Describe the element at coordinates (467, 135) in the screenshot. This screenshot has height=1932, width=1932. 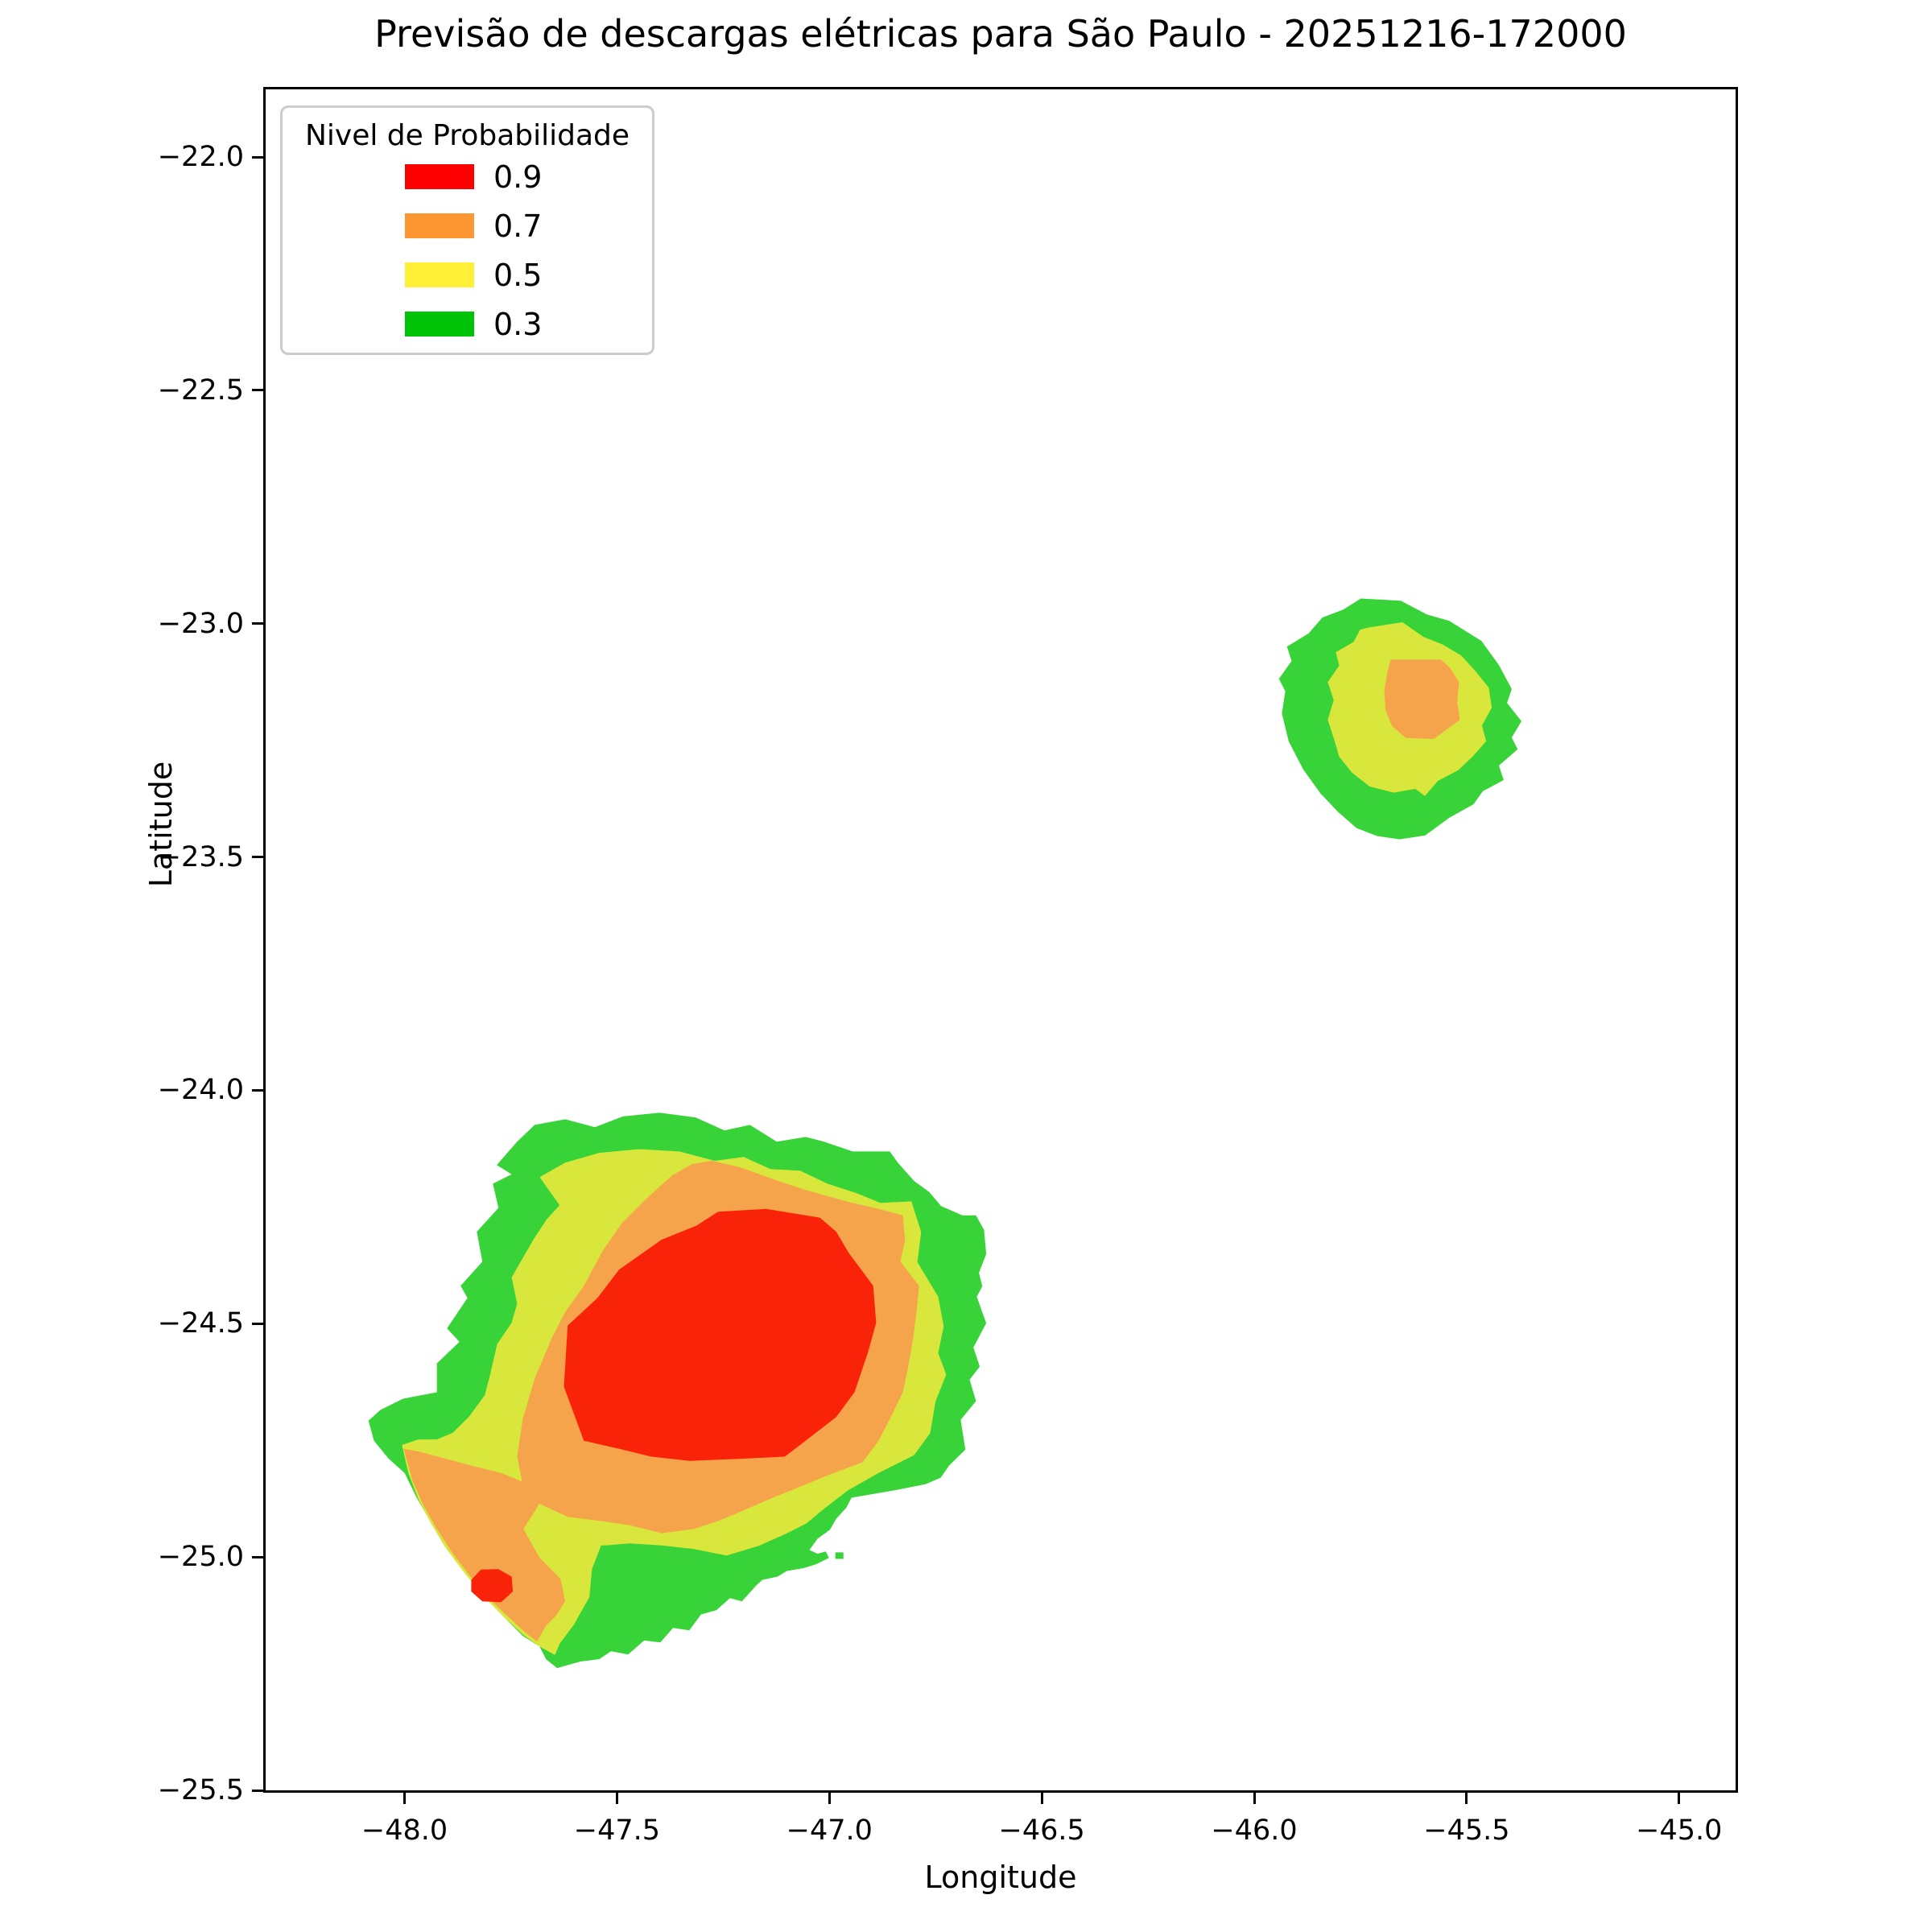
I see `legend-title: Nivel de Probabilidade` at that location.